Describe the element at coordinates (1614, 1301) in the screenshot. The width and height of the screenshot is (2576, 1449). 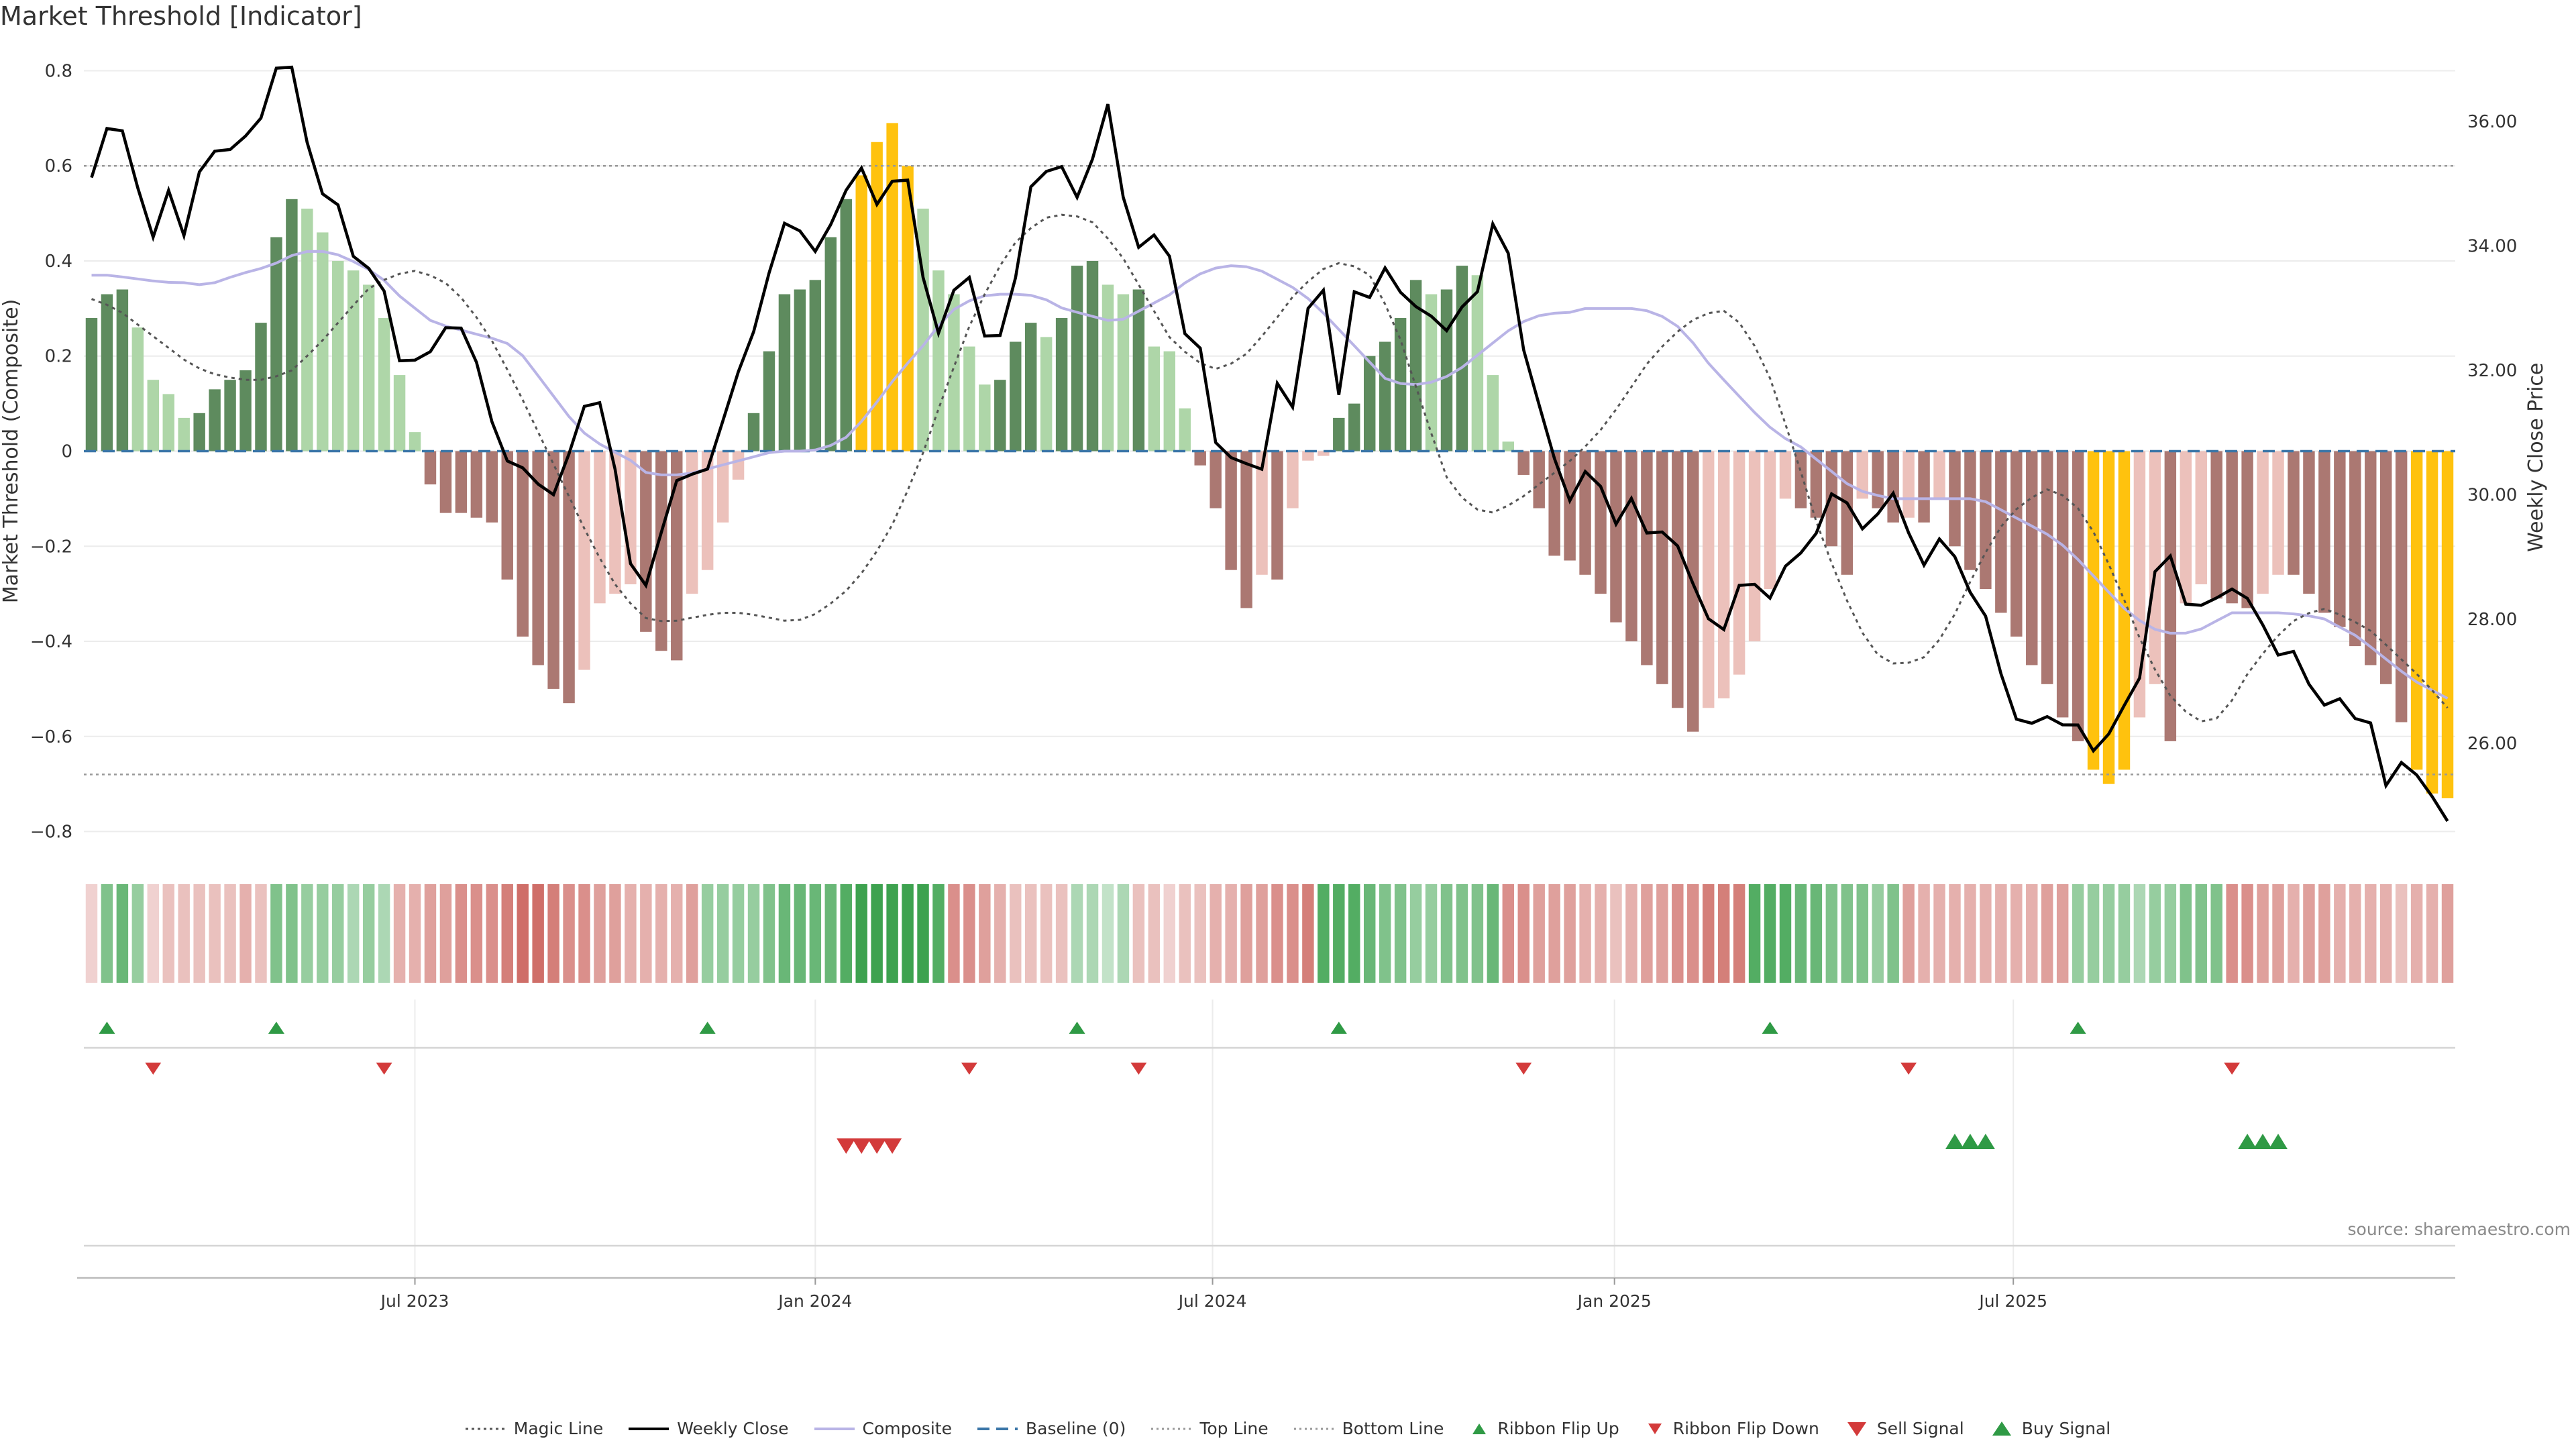
I see `x-tick-label: Jan 2025` at that location.